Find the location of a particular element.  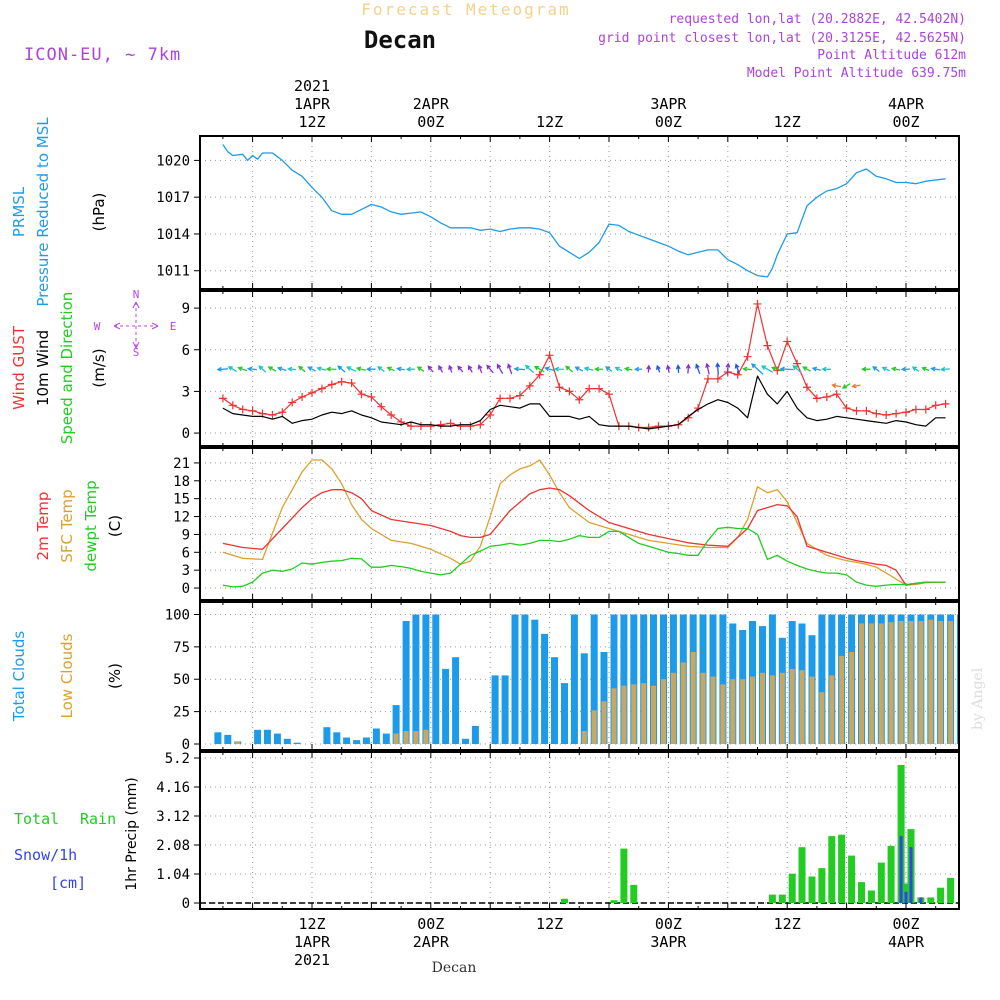

wind-compass: N S W E is located at coordinates (135, 323).